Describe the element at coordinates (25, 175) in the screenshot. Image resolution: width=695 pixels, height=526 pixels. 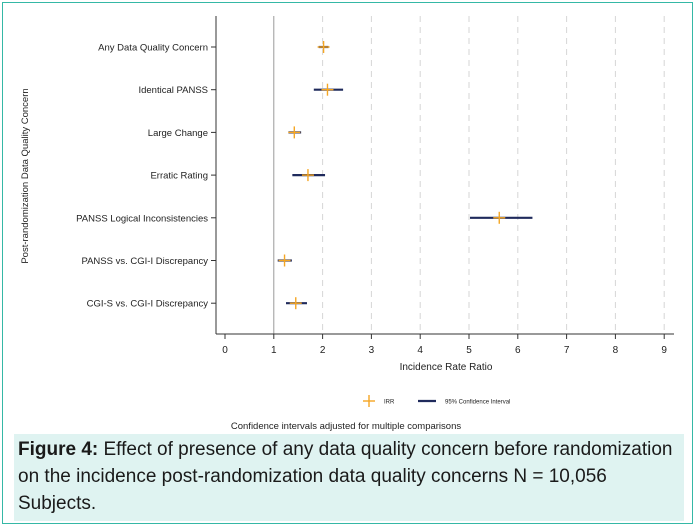
I see `y-axis-label: Post-randomization Data Quality Concern` at that location.